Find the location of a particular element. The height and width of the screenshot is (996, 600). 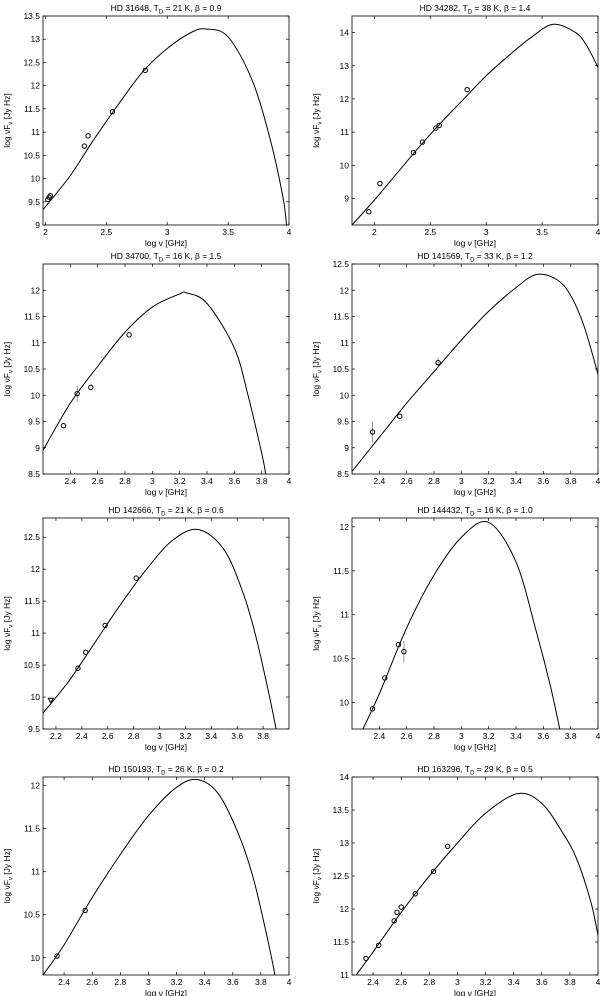

text-rest: = 16 K, β = 1.5 is located at coordinates (192, 256).